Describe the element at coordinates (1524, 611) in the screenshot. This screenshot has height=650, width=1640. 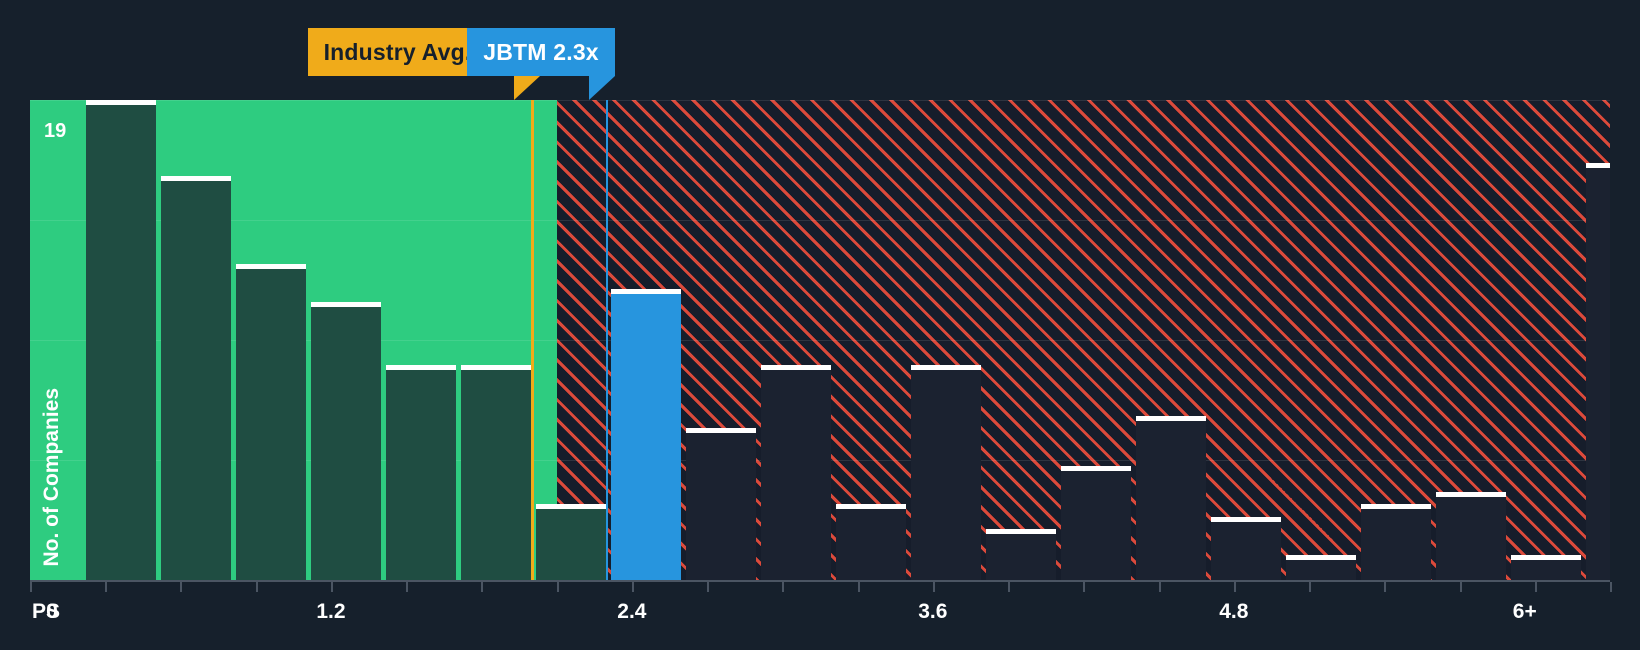
I see `x-axis-tick-label: 6+` at that location.